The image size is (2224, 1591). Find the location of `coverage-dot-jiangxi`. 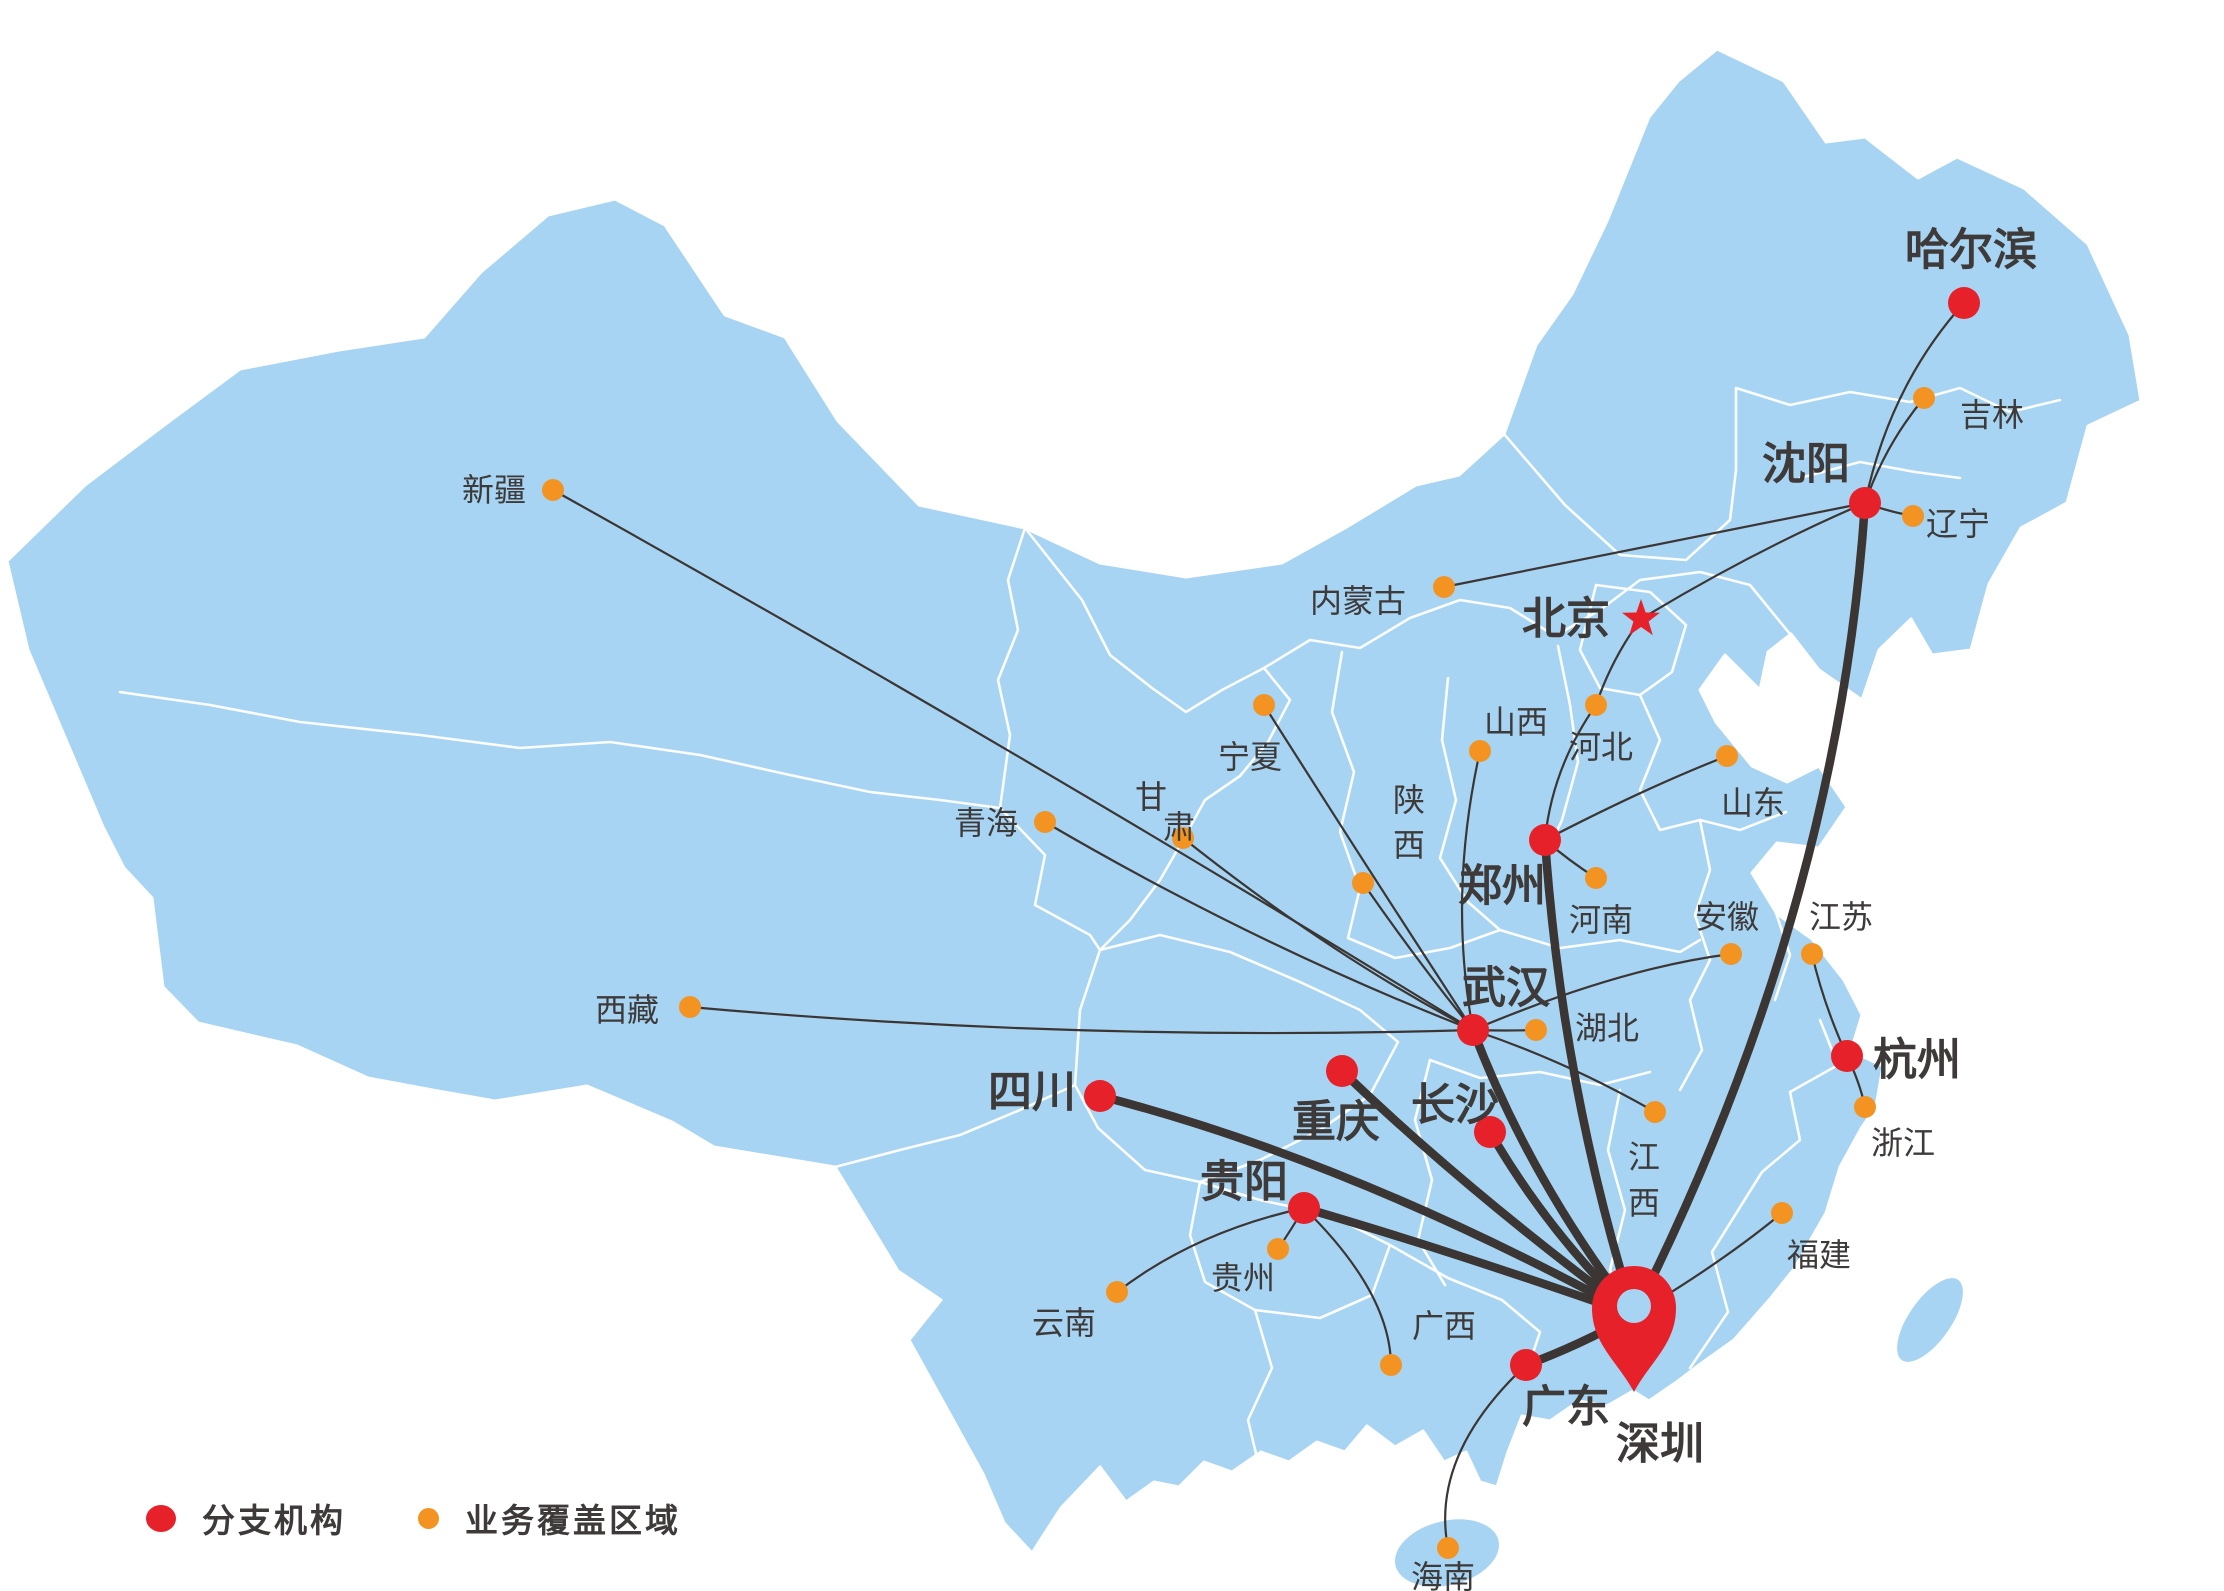

coverage-dot-jiangxi is located at coordinates (1655, 1112).